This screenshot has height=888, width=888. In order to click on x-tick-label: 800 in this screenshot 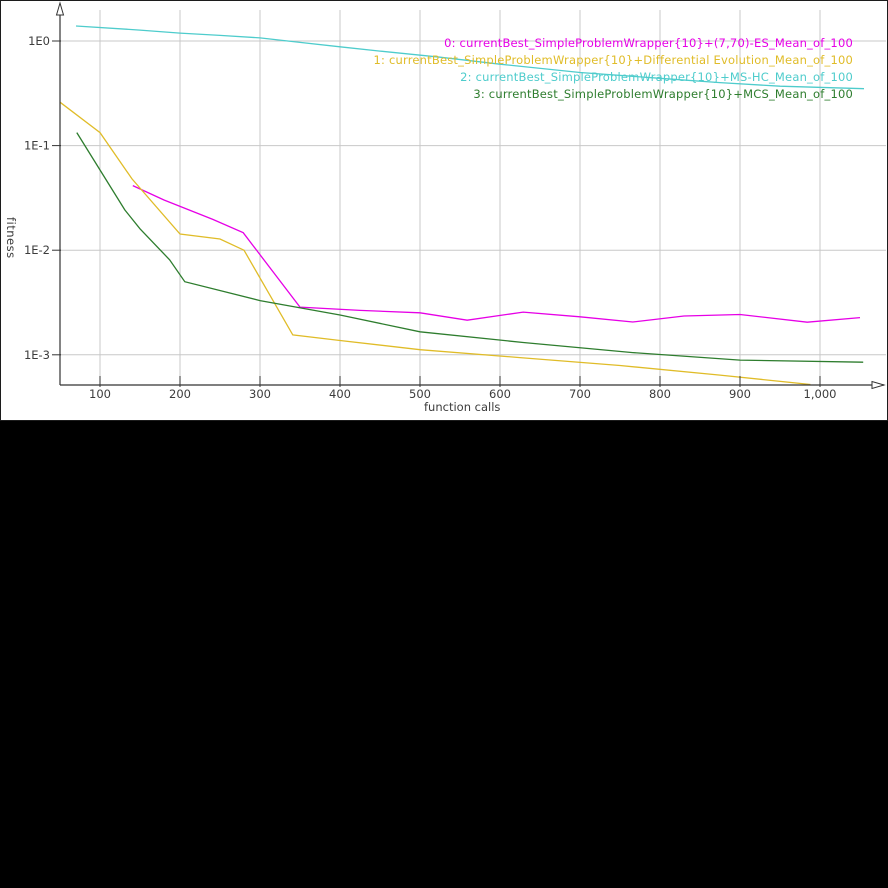, I will do `click(660, 394)`.